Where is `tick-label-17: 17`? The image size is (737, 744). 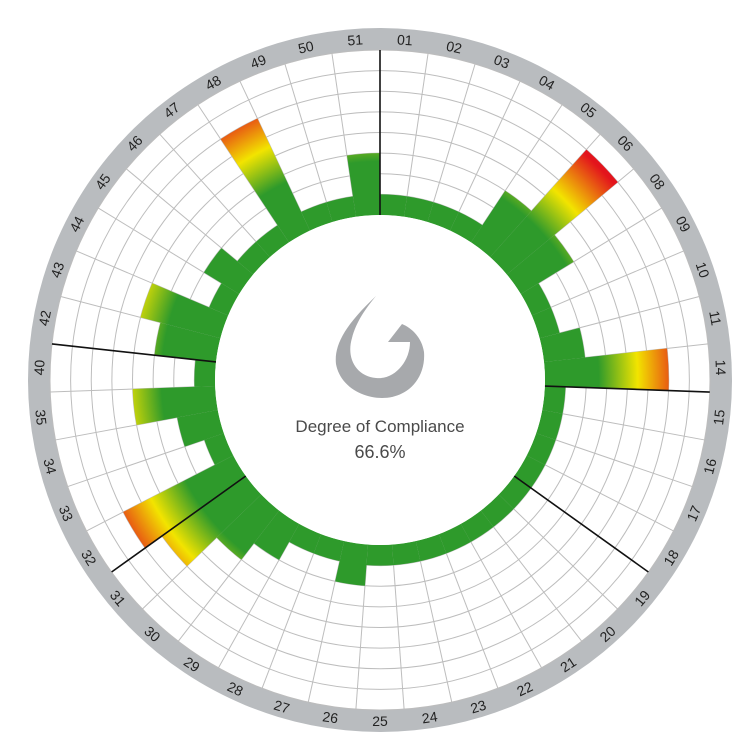
tick-label-17: 17 is located at coordinates (693, 513).